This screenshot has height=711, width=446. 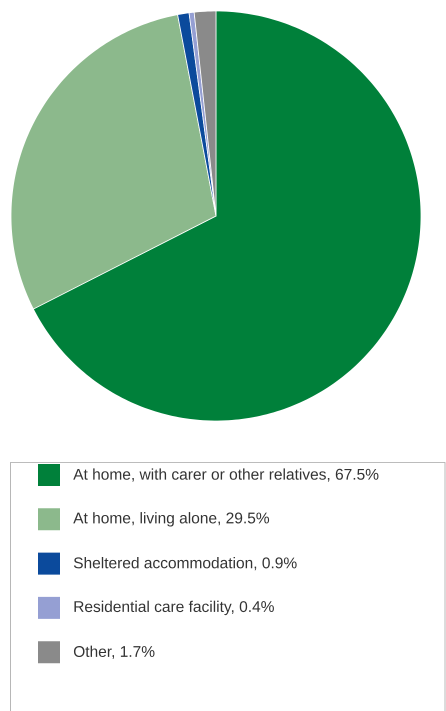 I want to click on legend-label: At home, with carer or other relatives, 67.5%, so click(x=225, y=475).